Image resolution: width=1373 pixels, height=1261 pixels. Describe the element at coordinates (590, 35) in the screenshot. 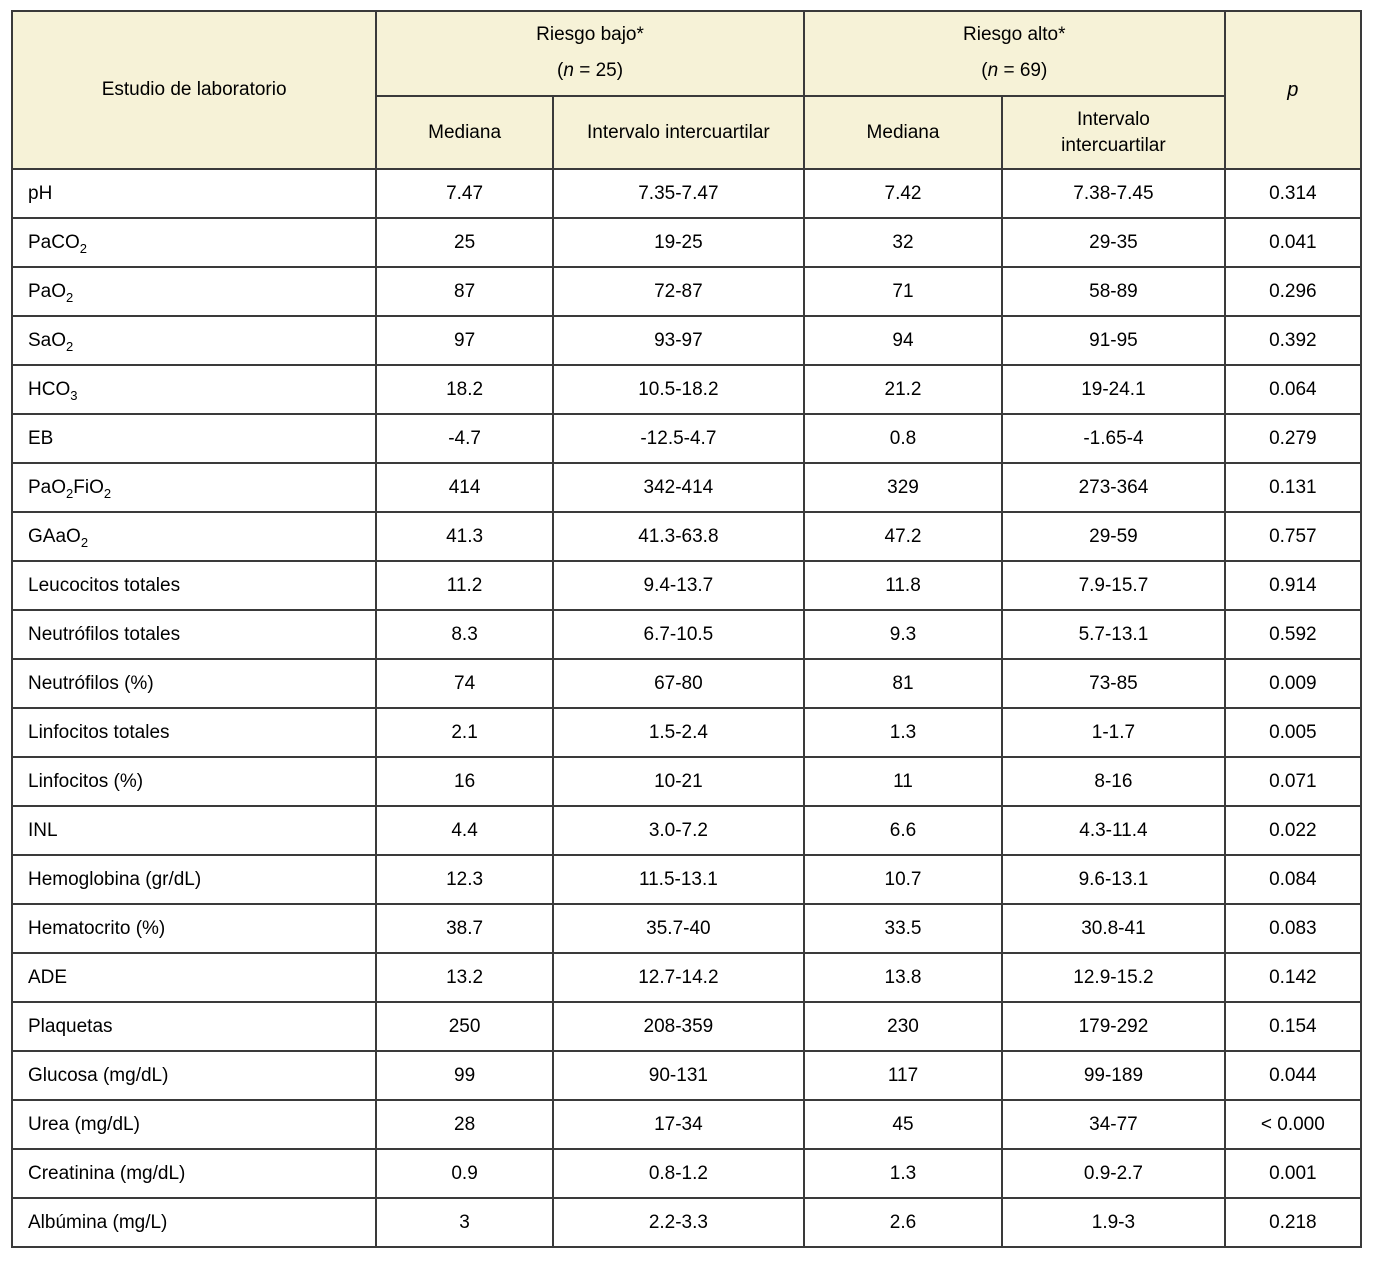

I see `riesgo-bajo-title: Riesgo bajo*` at that location.